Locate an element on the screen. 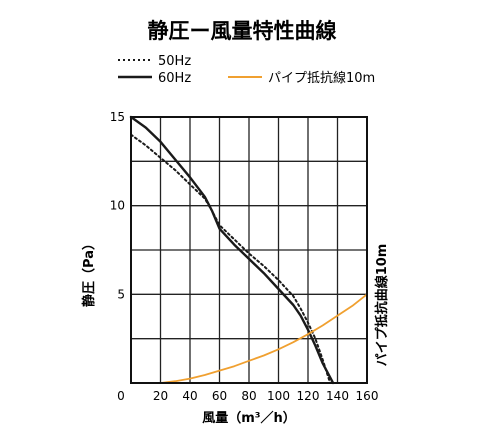 The height and width of the screenshot is (438, 500). legend-label-60hz: 60Hz is located at coordinates (174, 78).